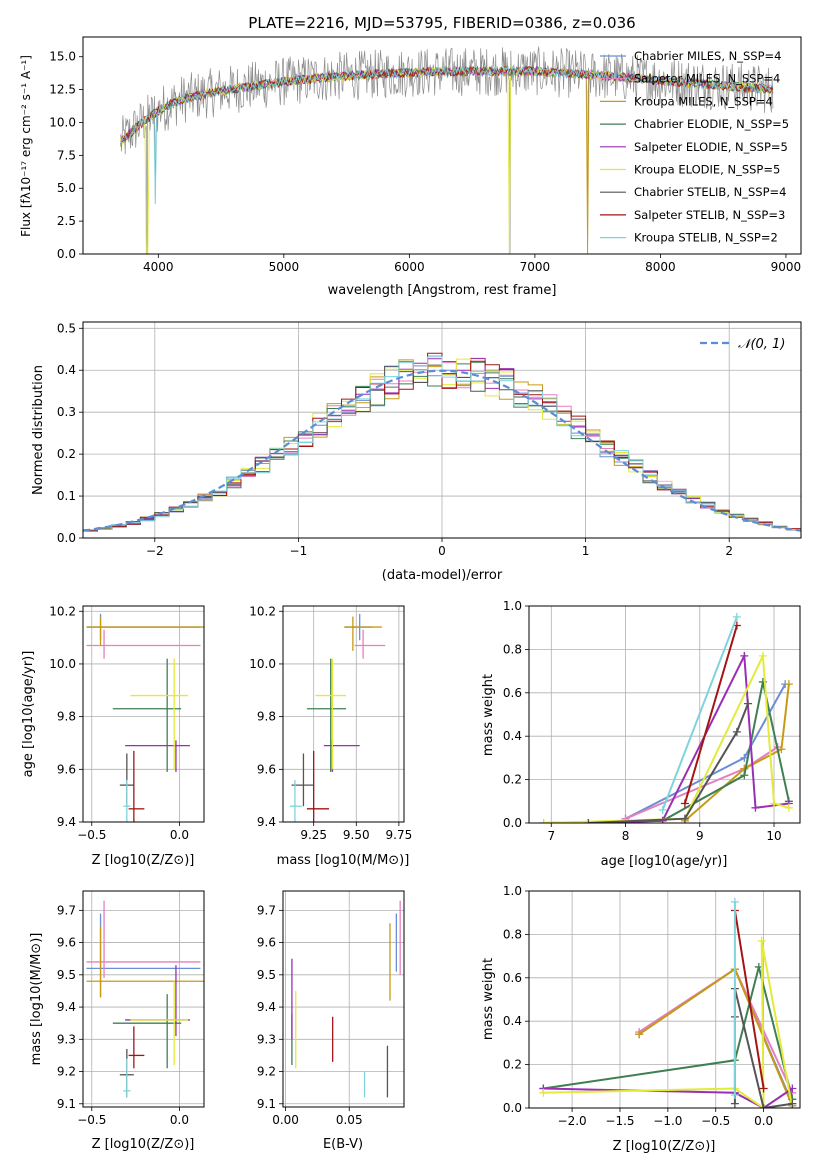  What do you see at coordinates (66, 328) in the screenshot?
I see `residuals-ytick-label: 0.5` at bounding box center [66, 328].